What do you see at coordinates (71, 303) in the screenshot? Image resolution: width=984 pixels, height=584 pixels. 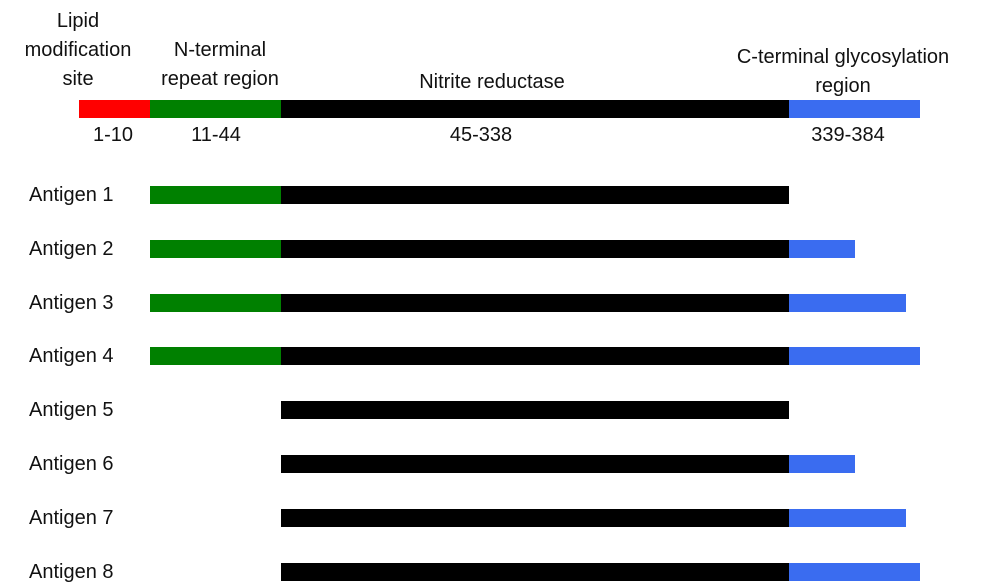 I see `antigen-label: Antigen 3` at bounding box center [71, 303].